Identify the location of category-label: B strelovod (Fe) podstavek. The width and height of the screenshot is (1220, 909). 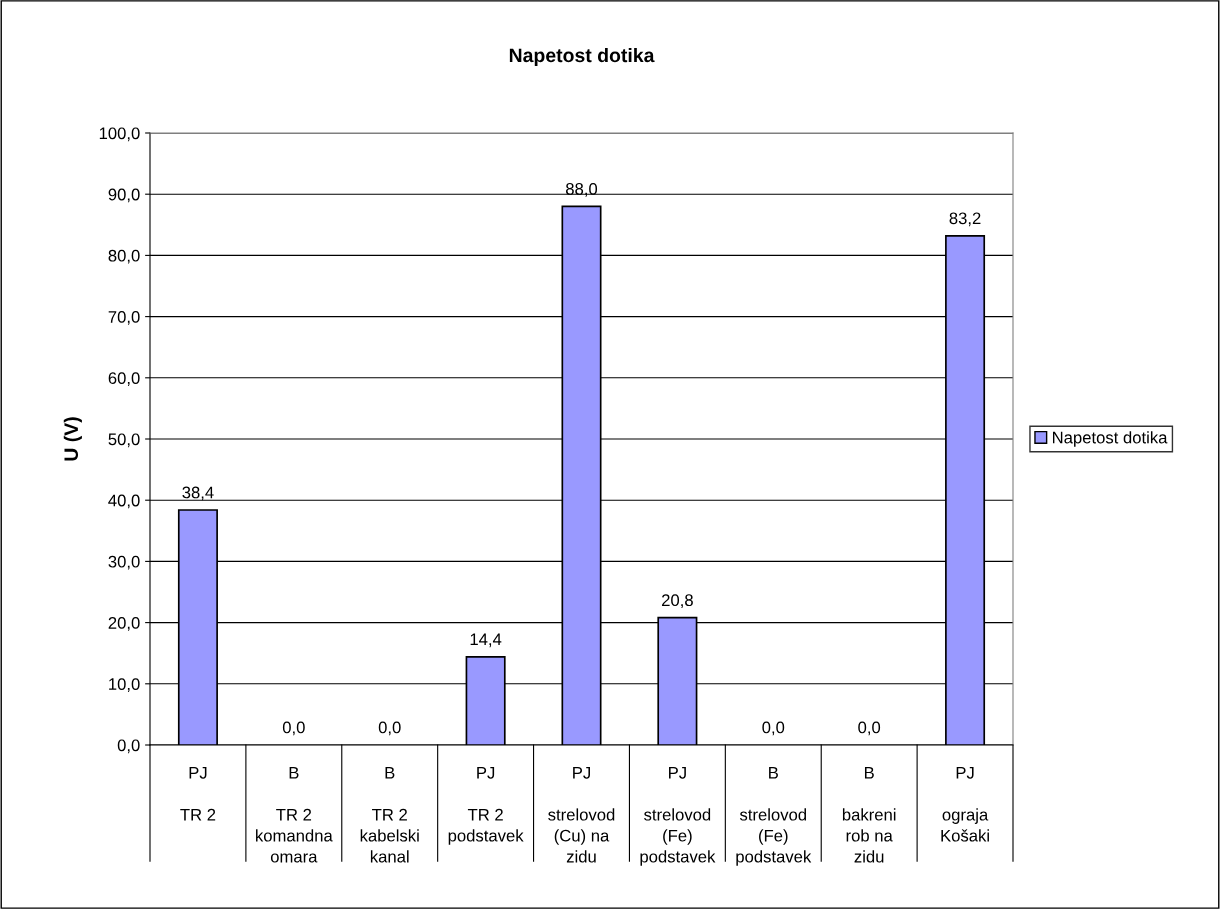
(774, 816).